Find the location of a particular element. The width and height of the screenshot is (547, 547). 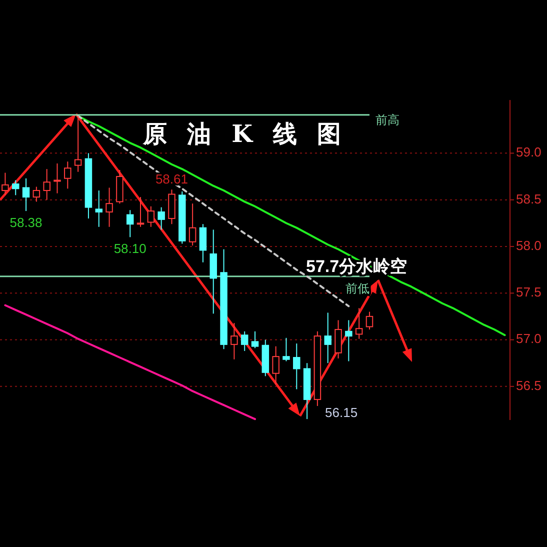

text: 58.10 is located at coordinates (130, 248).